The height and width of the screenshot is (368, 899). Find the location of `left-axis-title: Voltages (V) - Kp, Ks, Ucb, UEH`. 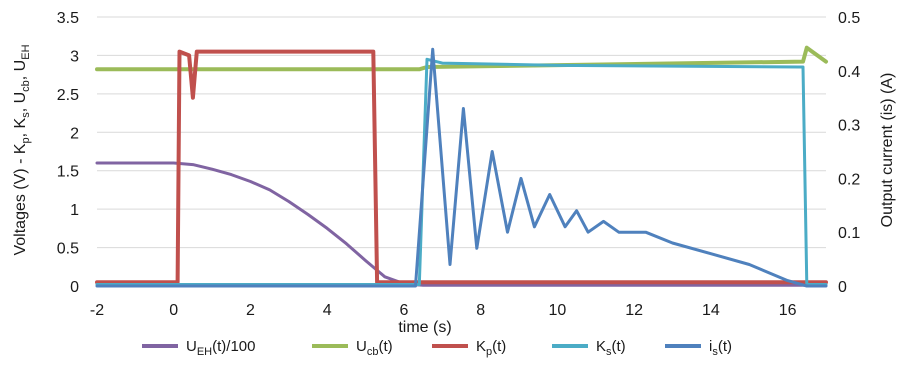

left-axis-title: Voltages (V) - Kp, Ks, Ucb, UEH is located at coordinates (22, 149).